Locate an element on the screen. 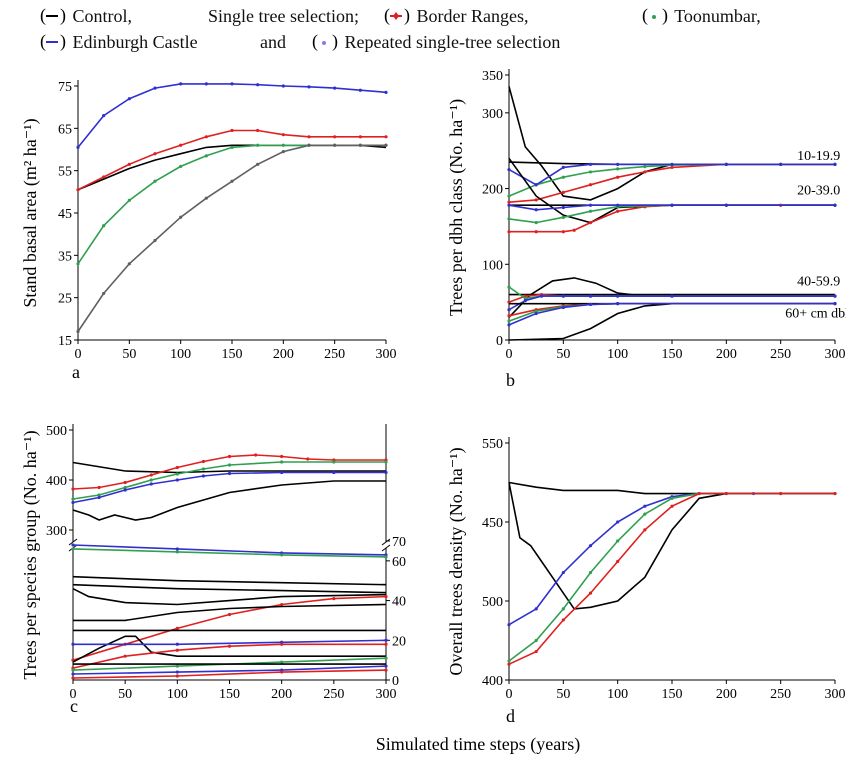 The height and width of the screenshot is (758, 846). panel-d-xtick-label: 150 is located at coordinates (672, 694).